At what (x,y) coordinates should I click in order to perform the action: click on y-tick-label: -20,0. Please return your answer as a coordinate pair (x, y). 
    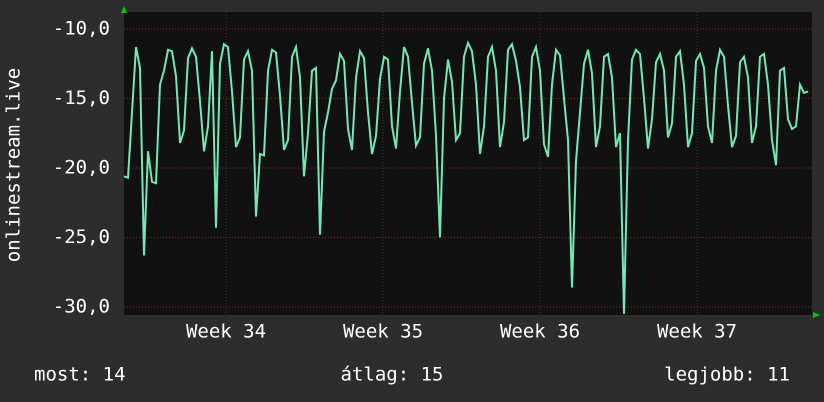
    Looking at the image, I should click on (81, 167).